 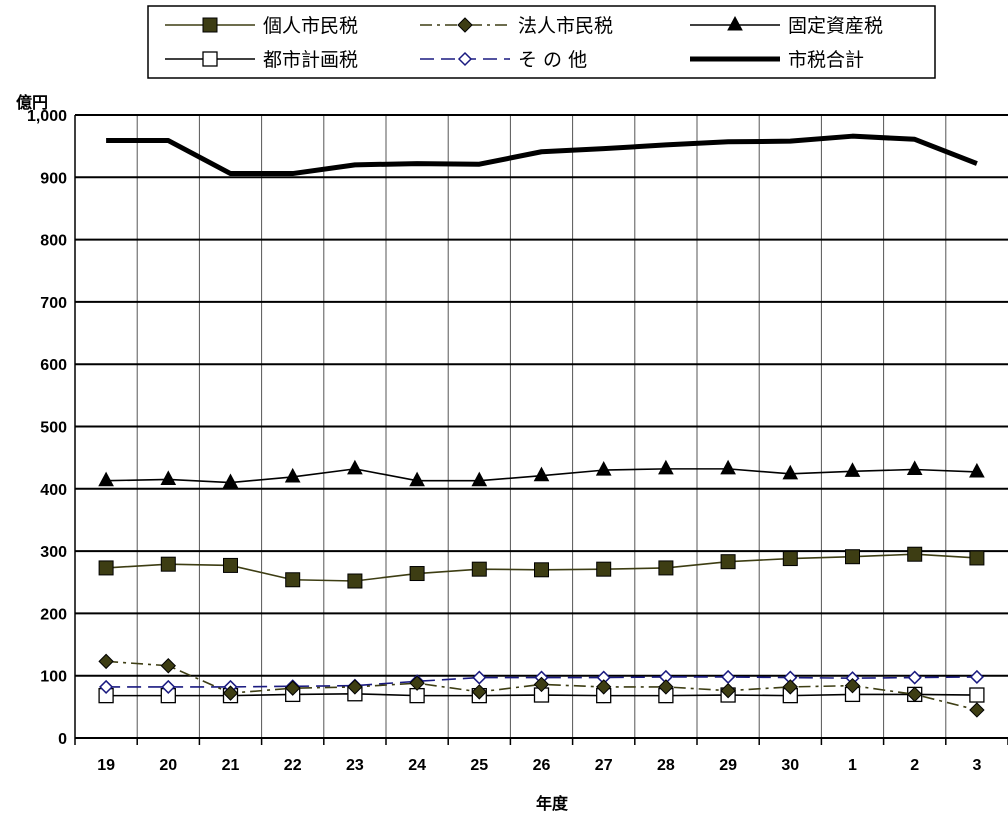 I want to click on y-tick-label: 900, so click(x=53, y=178).